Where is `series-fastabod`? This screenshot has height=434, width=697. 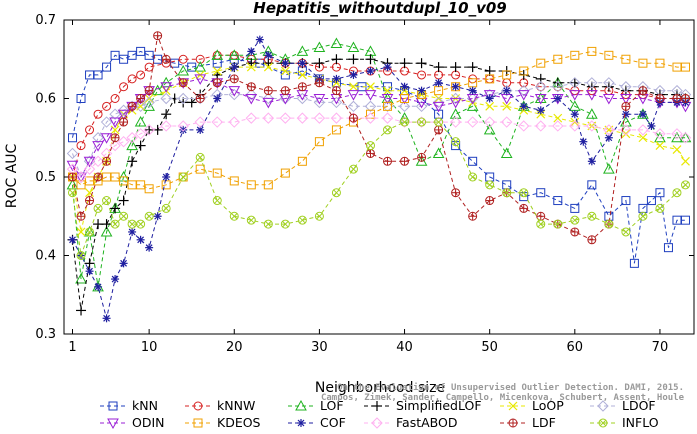 series-fastabod is located at coordinates (379, 147).